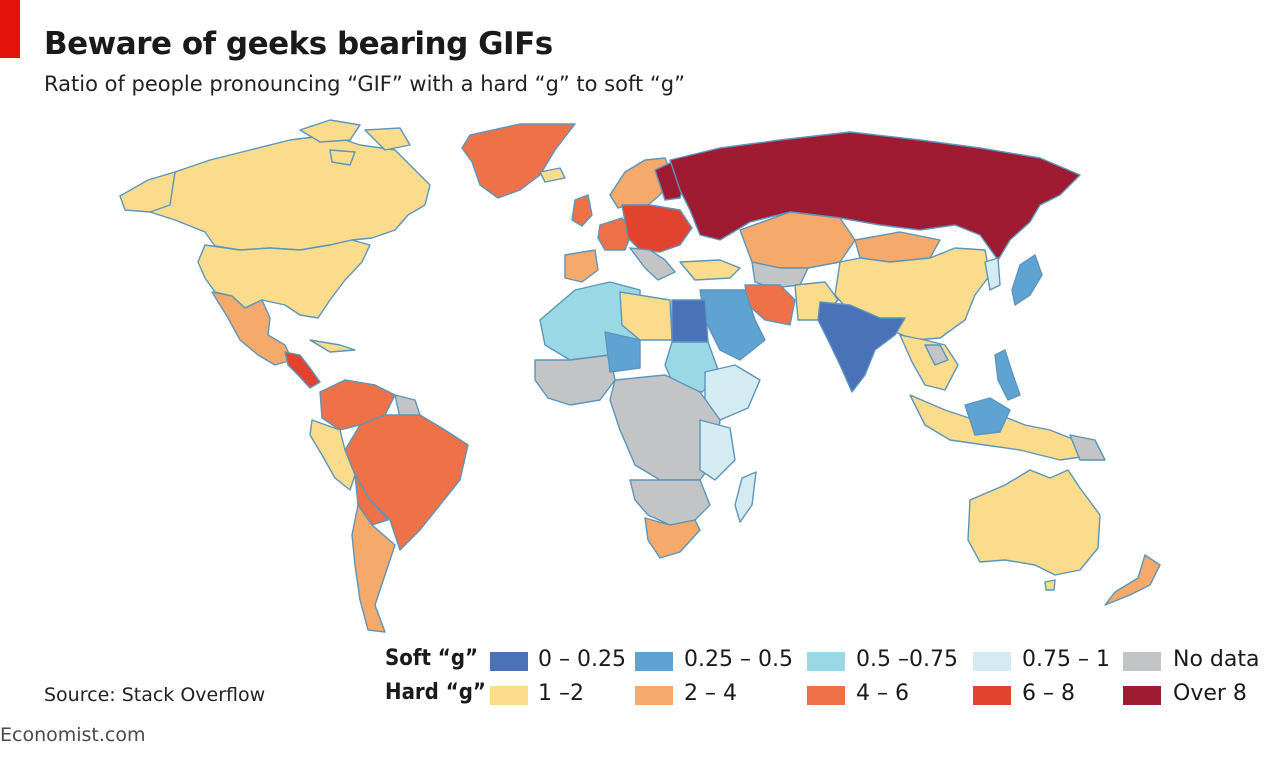 The width and height of the screenshot is (1280, 757). What do you see at coordinates (147, 192) in the screenshot?
I see `region-alaska` at bounding box center [147, 192].